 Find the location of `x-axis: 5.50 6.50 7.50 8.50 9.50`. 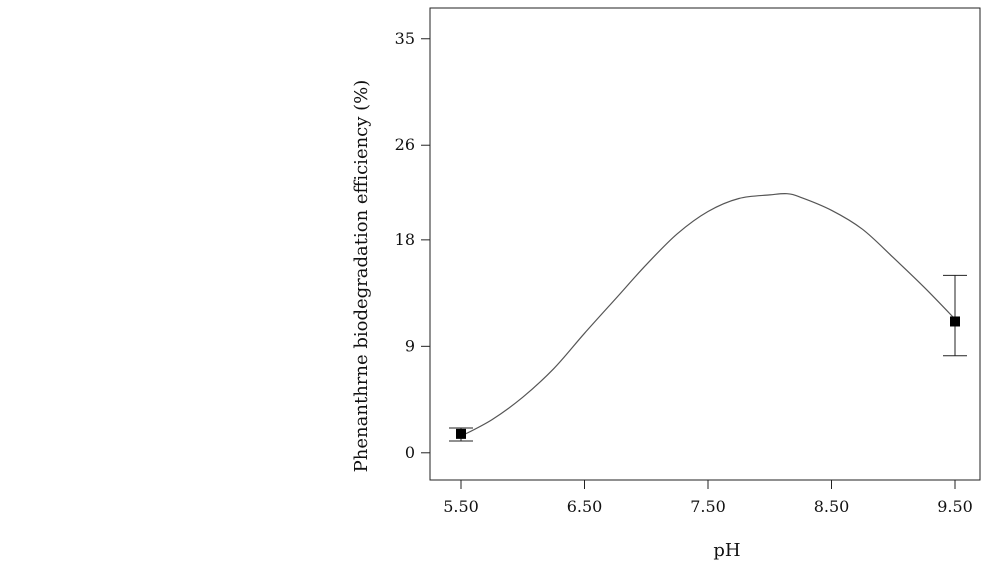

x-axis: 5.50 6.50 7.50 8.50 9.50 is located at coordinates (708, 498).